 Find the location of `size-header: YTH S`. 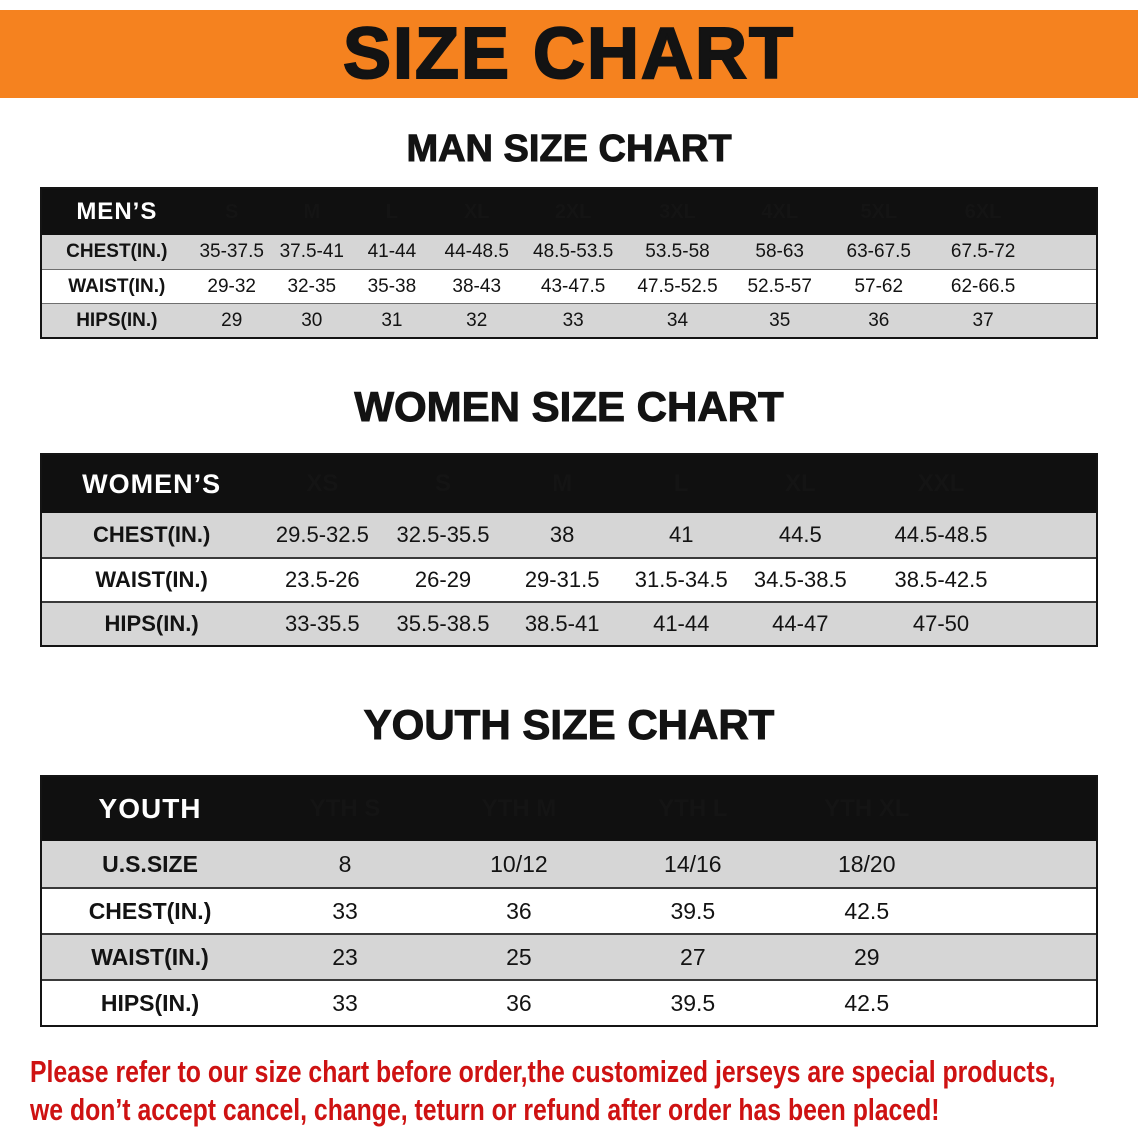

size-header: YTH S is located at coordinates (345, 809).